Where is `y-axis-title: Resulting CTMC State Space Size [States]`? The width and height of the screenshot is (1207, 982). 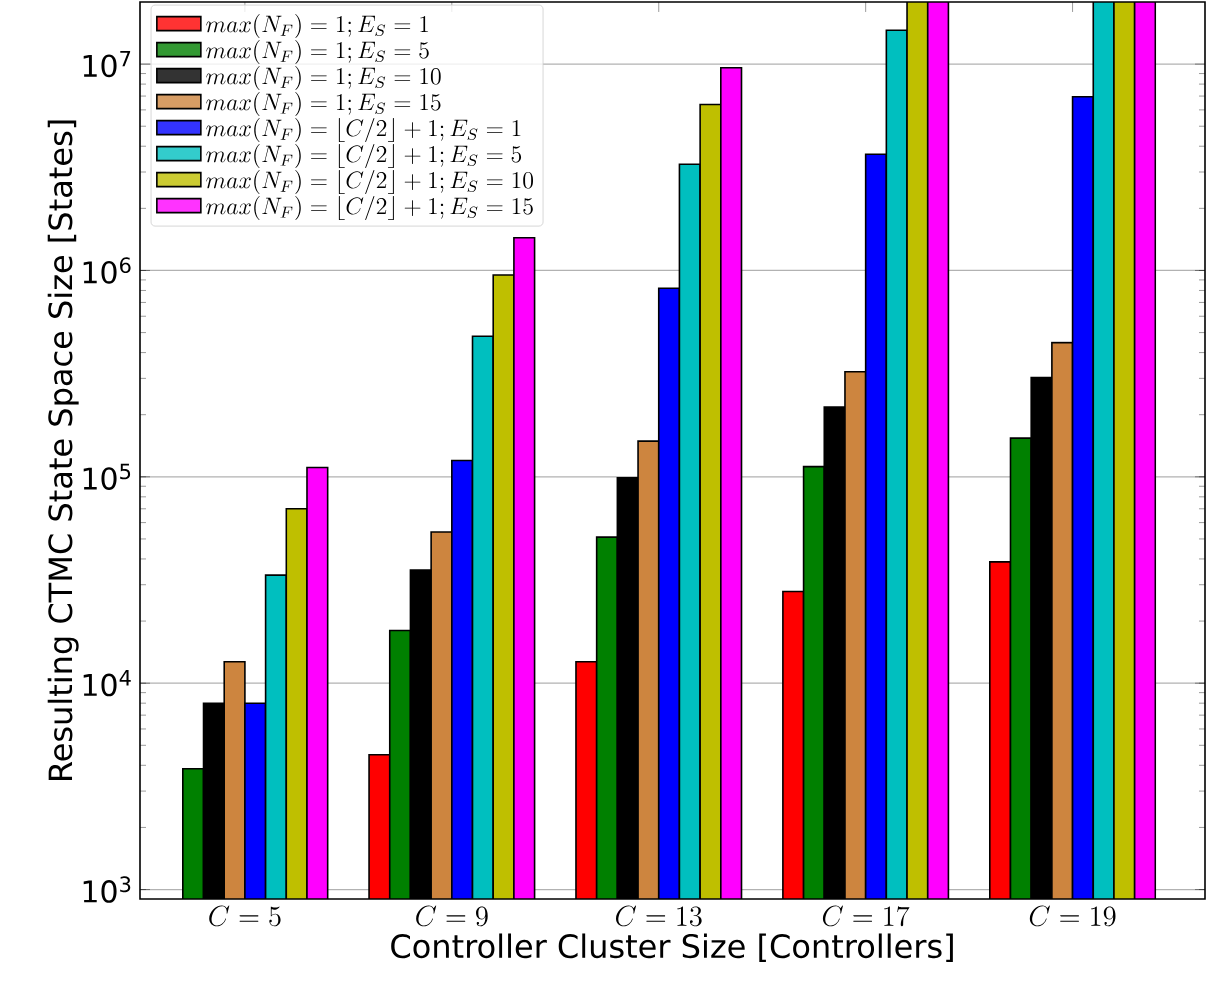
y-axis-title: Resulting CTMC State Space Size [States] is located at coordinates (63, 450).